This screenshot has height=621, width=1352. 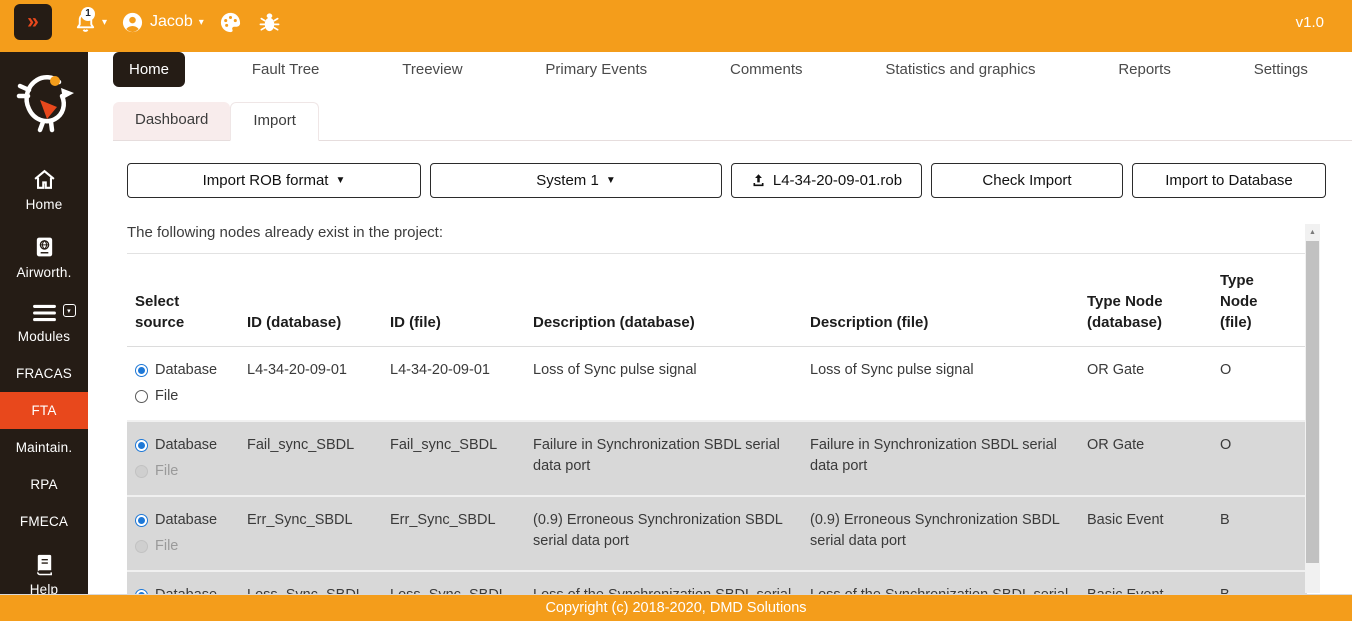 I want to click on copyright-text: Copyright (c) 2018-2020, DMD Solutions, so click(x=676, y=608).